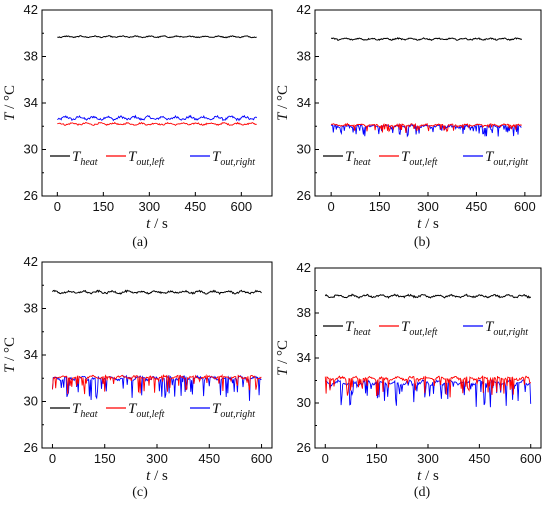  What do you see at coordinates (140, 242) in the screenshot?
I see `panel-caption: (a)` at bounding box center [140, 242].